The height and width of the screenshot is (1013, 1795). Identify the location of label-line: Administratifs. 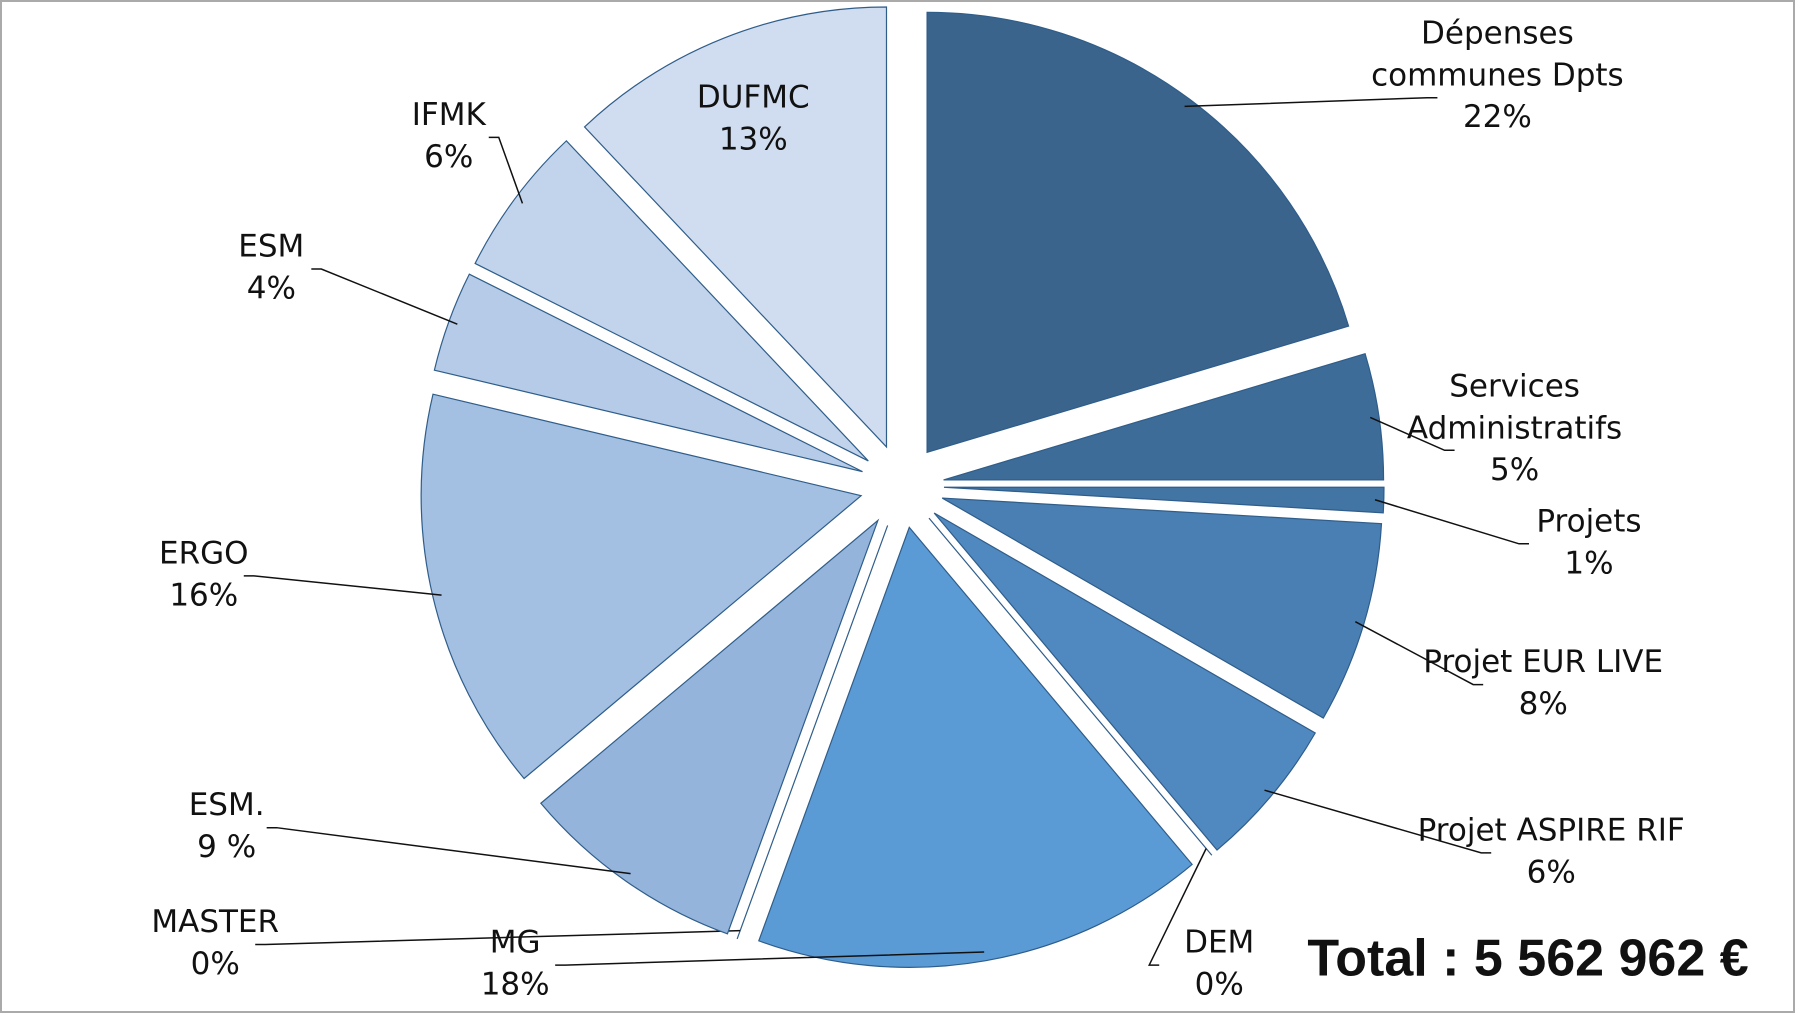
(1514, 428).